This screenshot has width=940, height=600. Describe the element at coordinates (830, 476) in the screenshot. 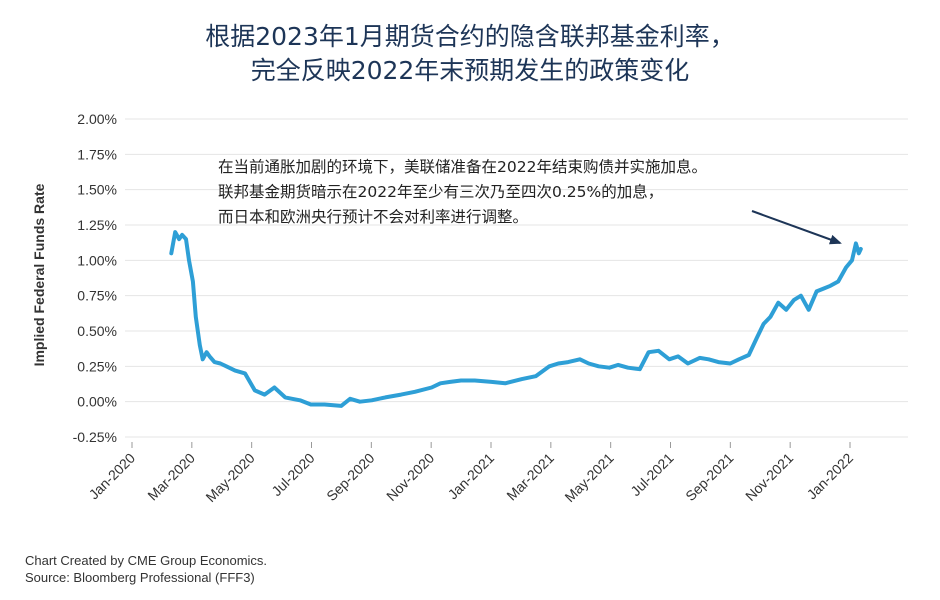

I see `x-tick-label: Jan-2022` at that location.